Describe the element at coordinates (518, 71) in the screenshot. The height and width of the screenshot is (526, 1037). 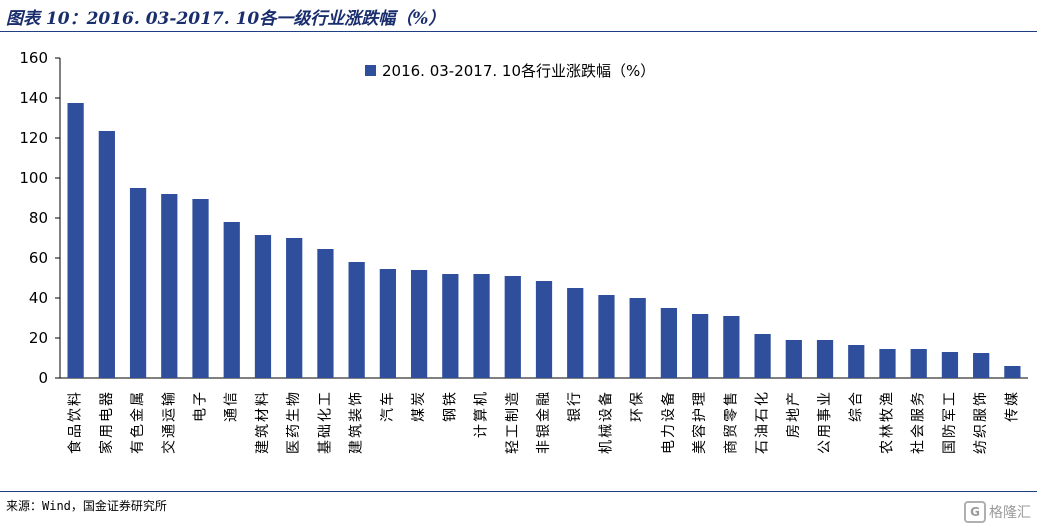
I see `legend-label: 2016. 03-2017. 10各行业涨跌幅（%）` at that location.